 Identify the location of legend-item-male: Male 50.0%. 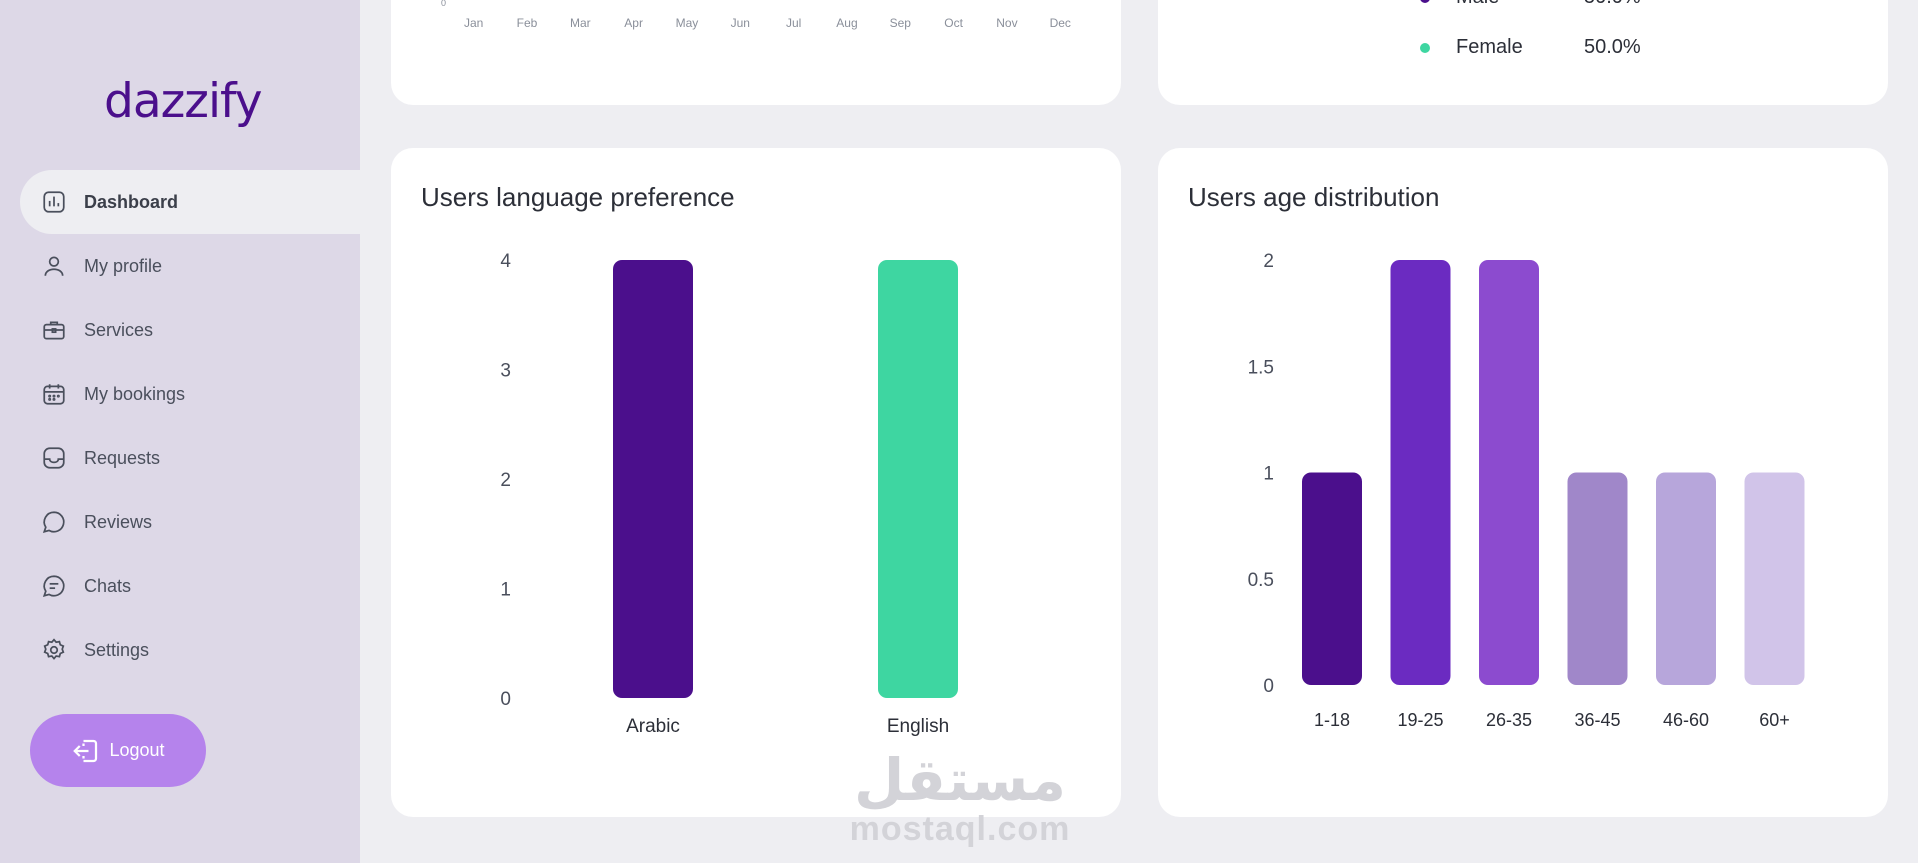
(1530, 4).